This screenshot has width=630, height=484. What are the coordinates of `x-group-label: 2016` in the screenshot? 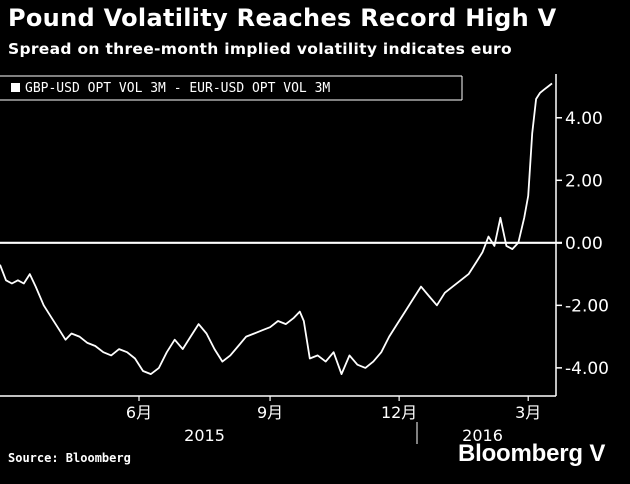 It's located at (482, 435).